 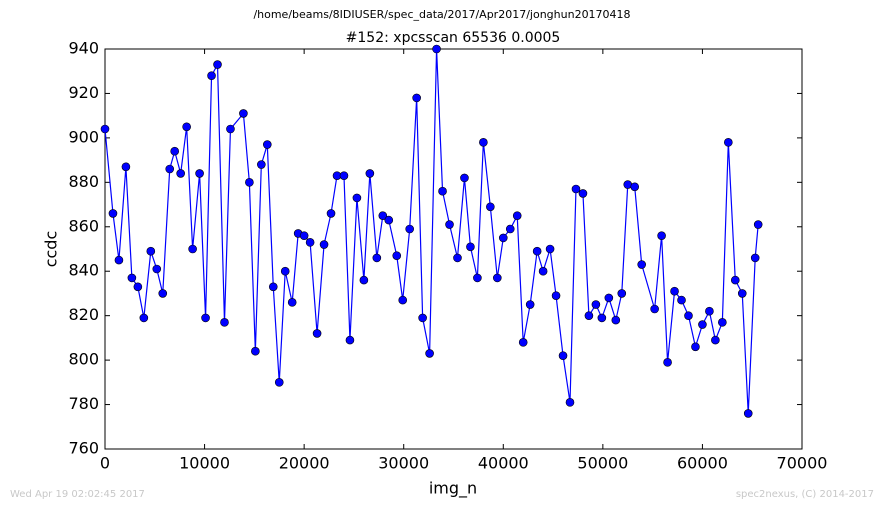 I want to click on x-tick-label: 70000, so click(x=802, y=463).